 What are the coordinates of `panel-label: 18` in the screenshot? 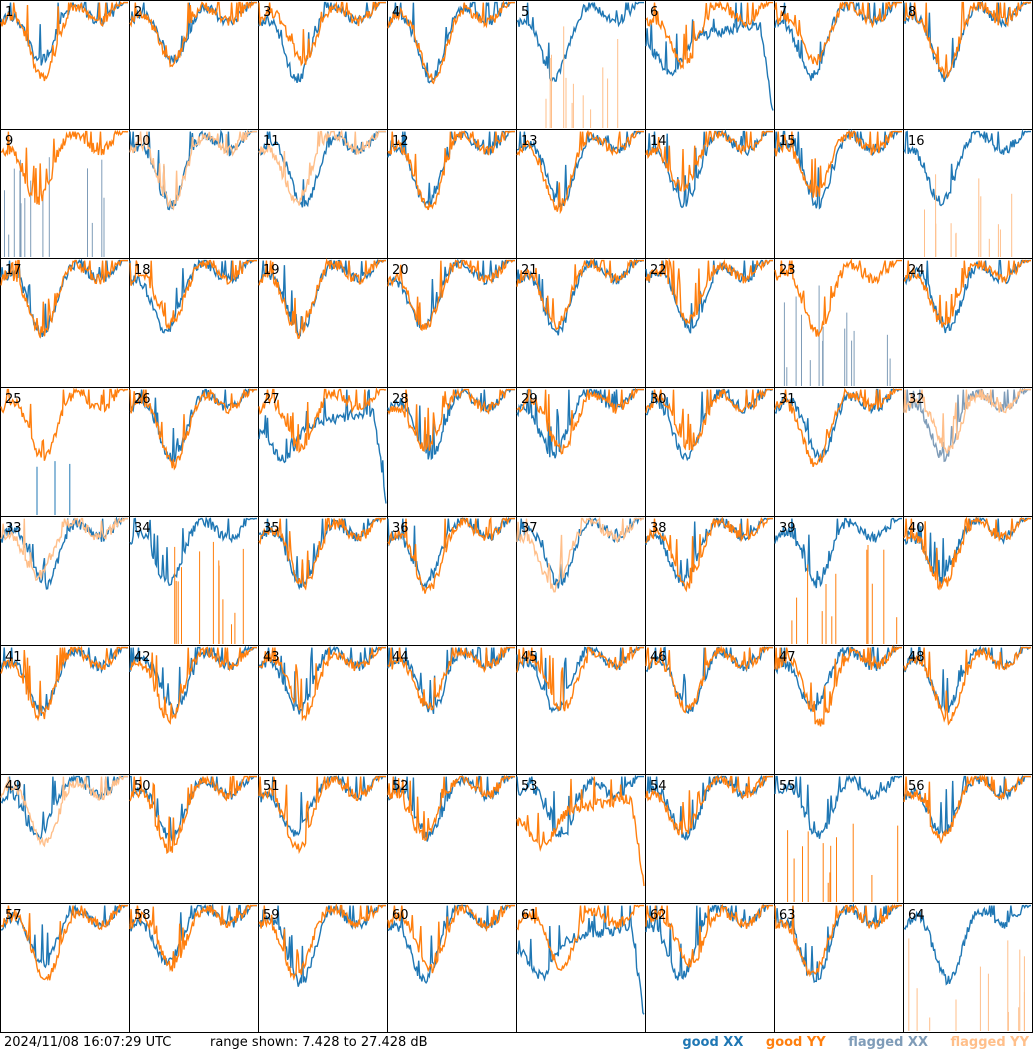 It's located at (142, 270).